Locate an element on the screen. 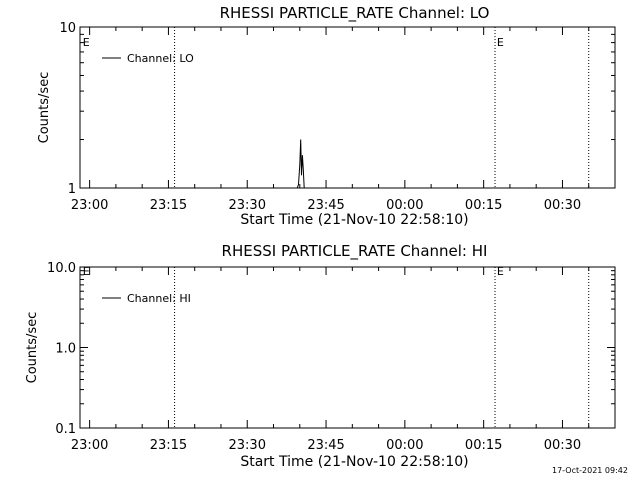 The width and height of the screenshot is (640, 484). y-tick-label: 0.1 is located at coordinates (65, 429).